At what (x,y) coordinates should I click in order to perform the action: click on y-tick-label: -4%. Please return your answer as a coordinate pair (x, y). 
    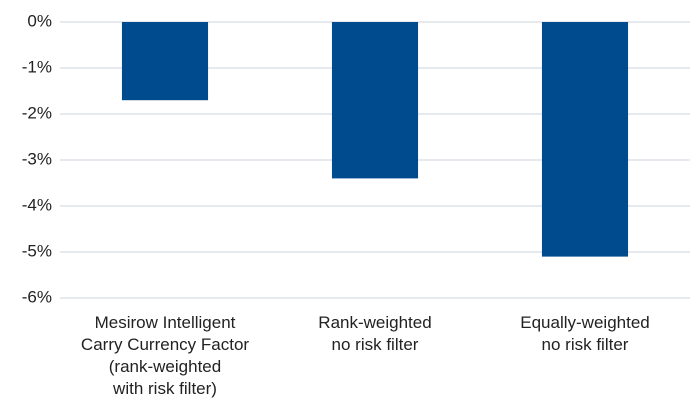
    Looking at the image, I should click on (37, 204).